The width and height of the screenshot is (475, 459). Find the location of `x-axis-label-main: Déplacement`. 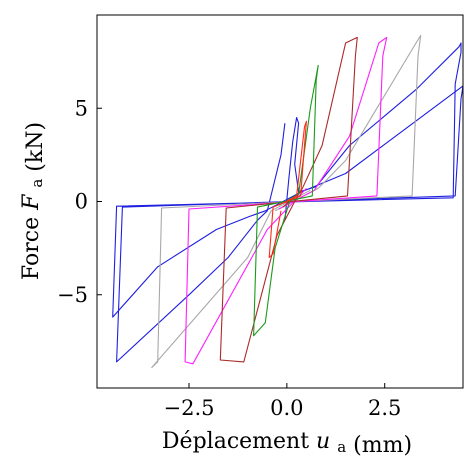

x-axis-label-main: Déplacement is located at coordinates (235, 441).